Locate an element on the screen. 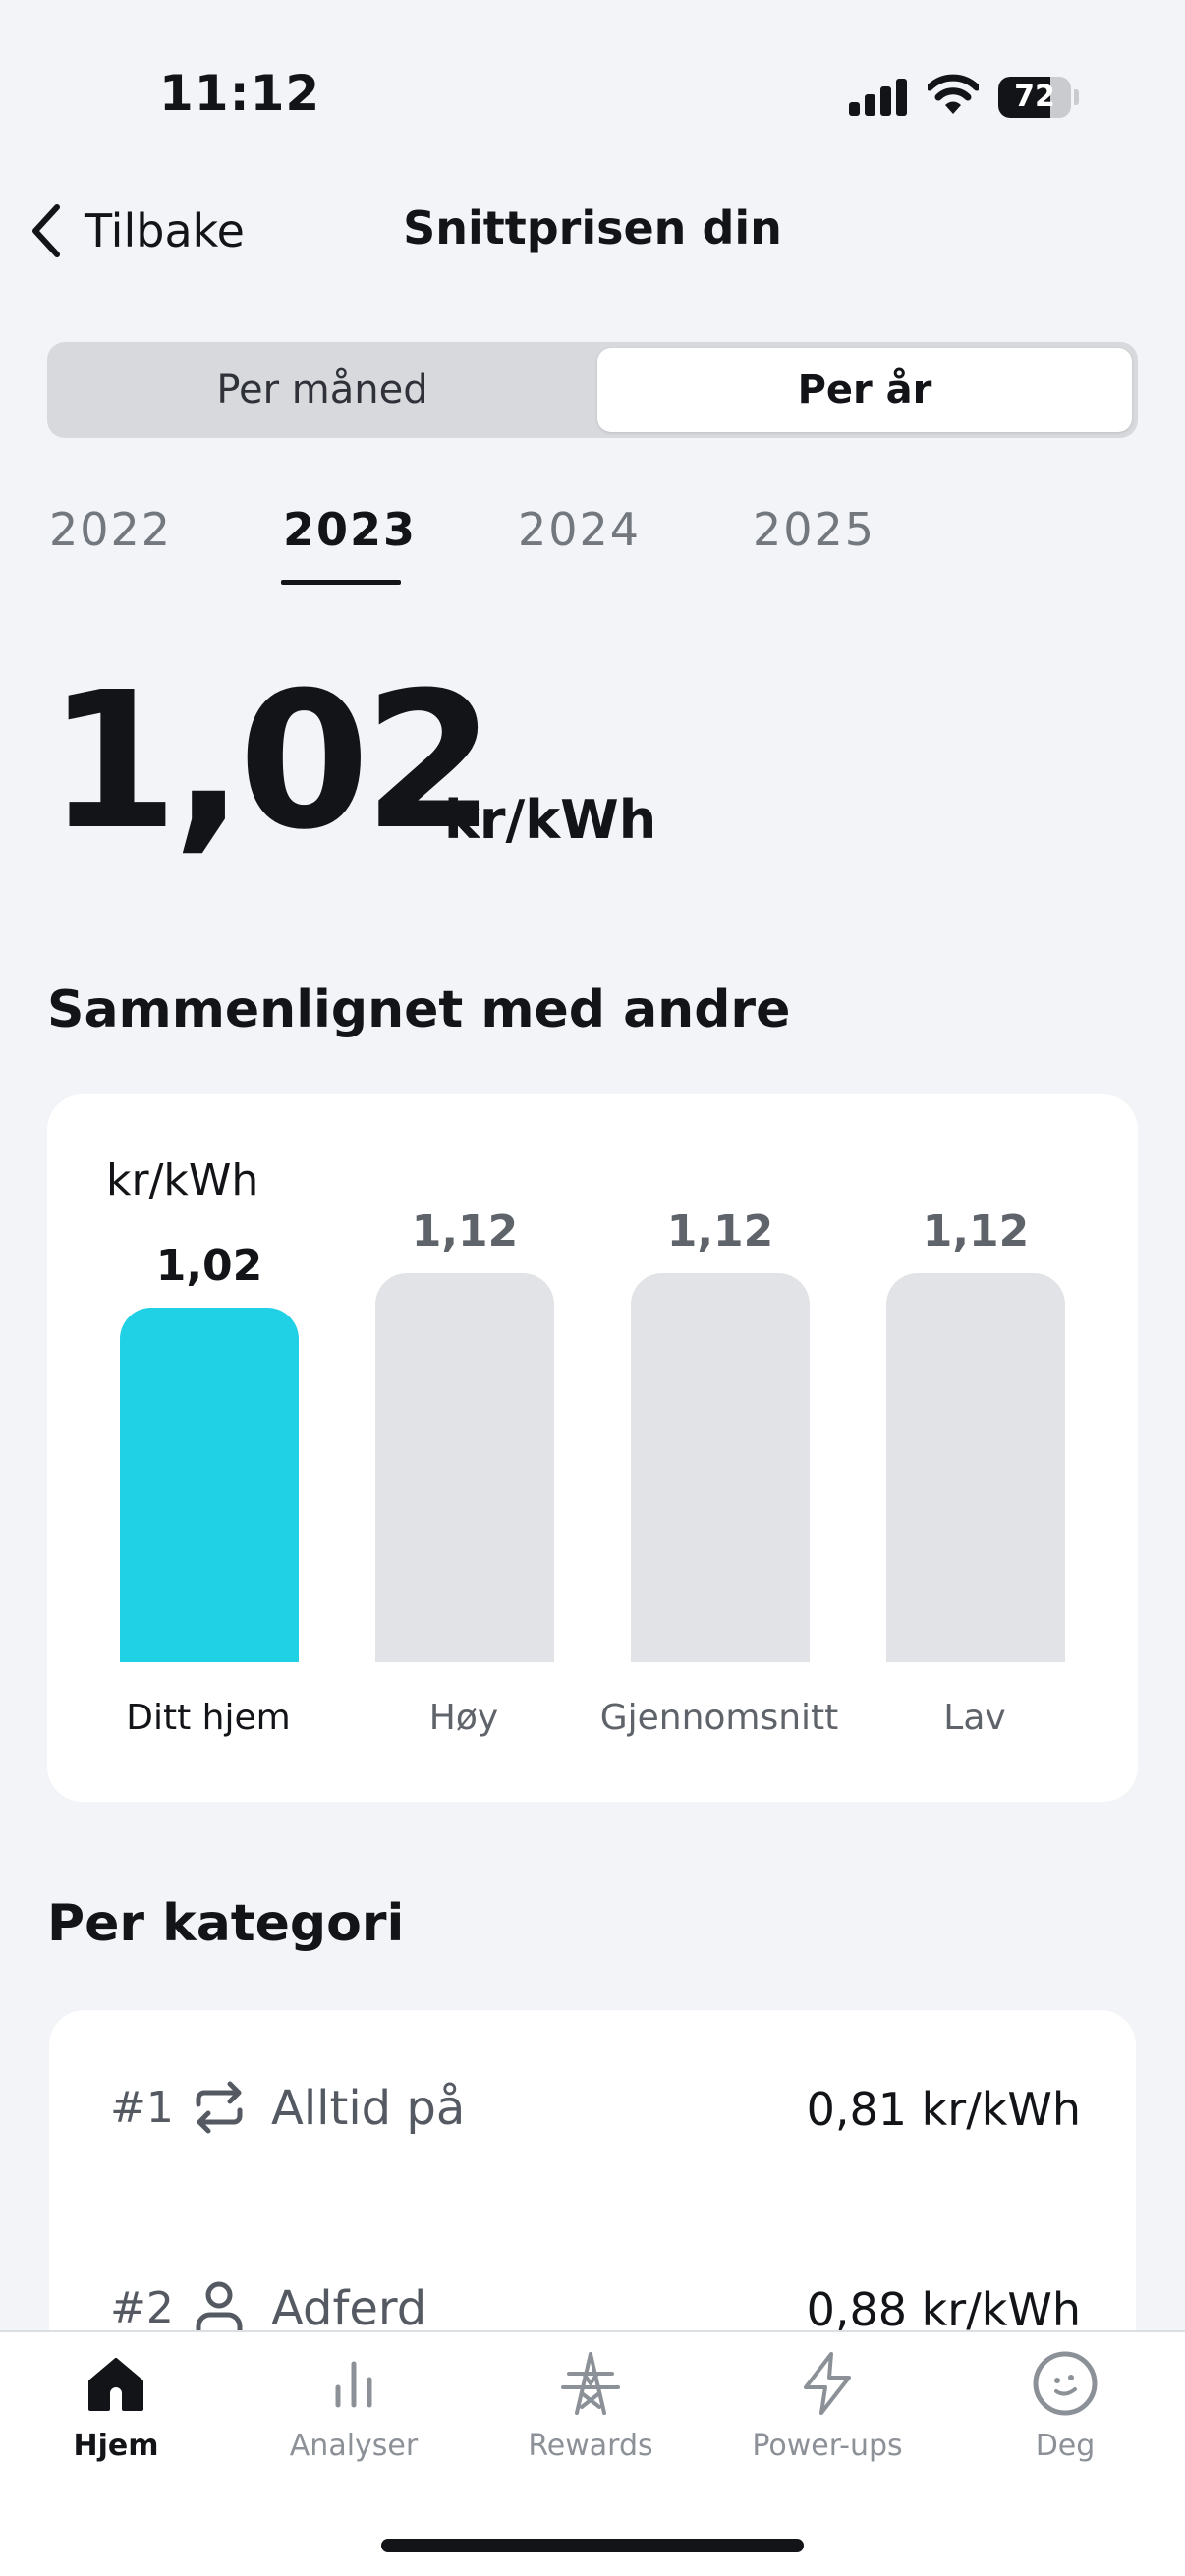 The image size is (1185, 2576). chart-y-unit: kr/kWh is located at coordinates (183, 1180).